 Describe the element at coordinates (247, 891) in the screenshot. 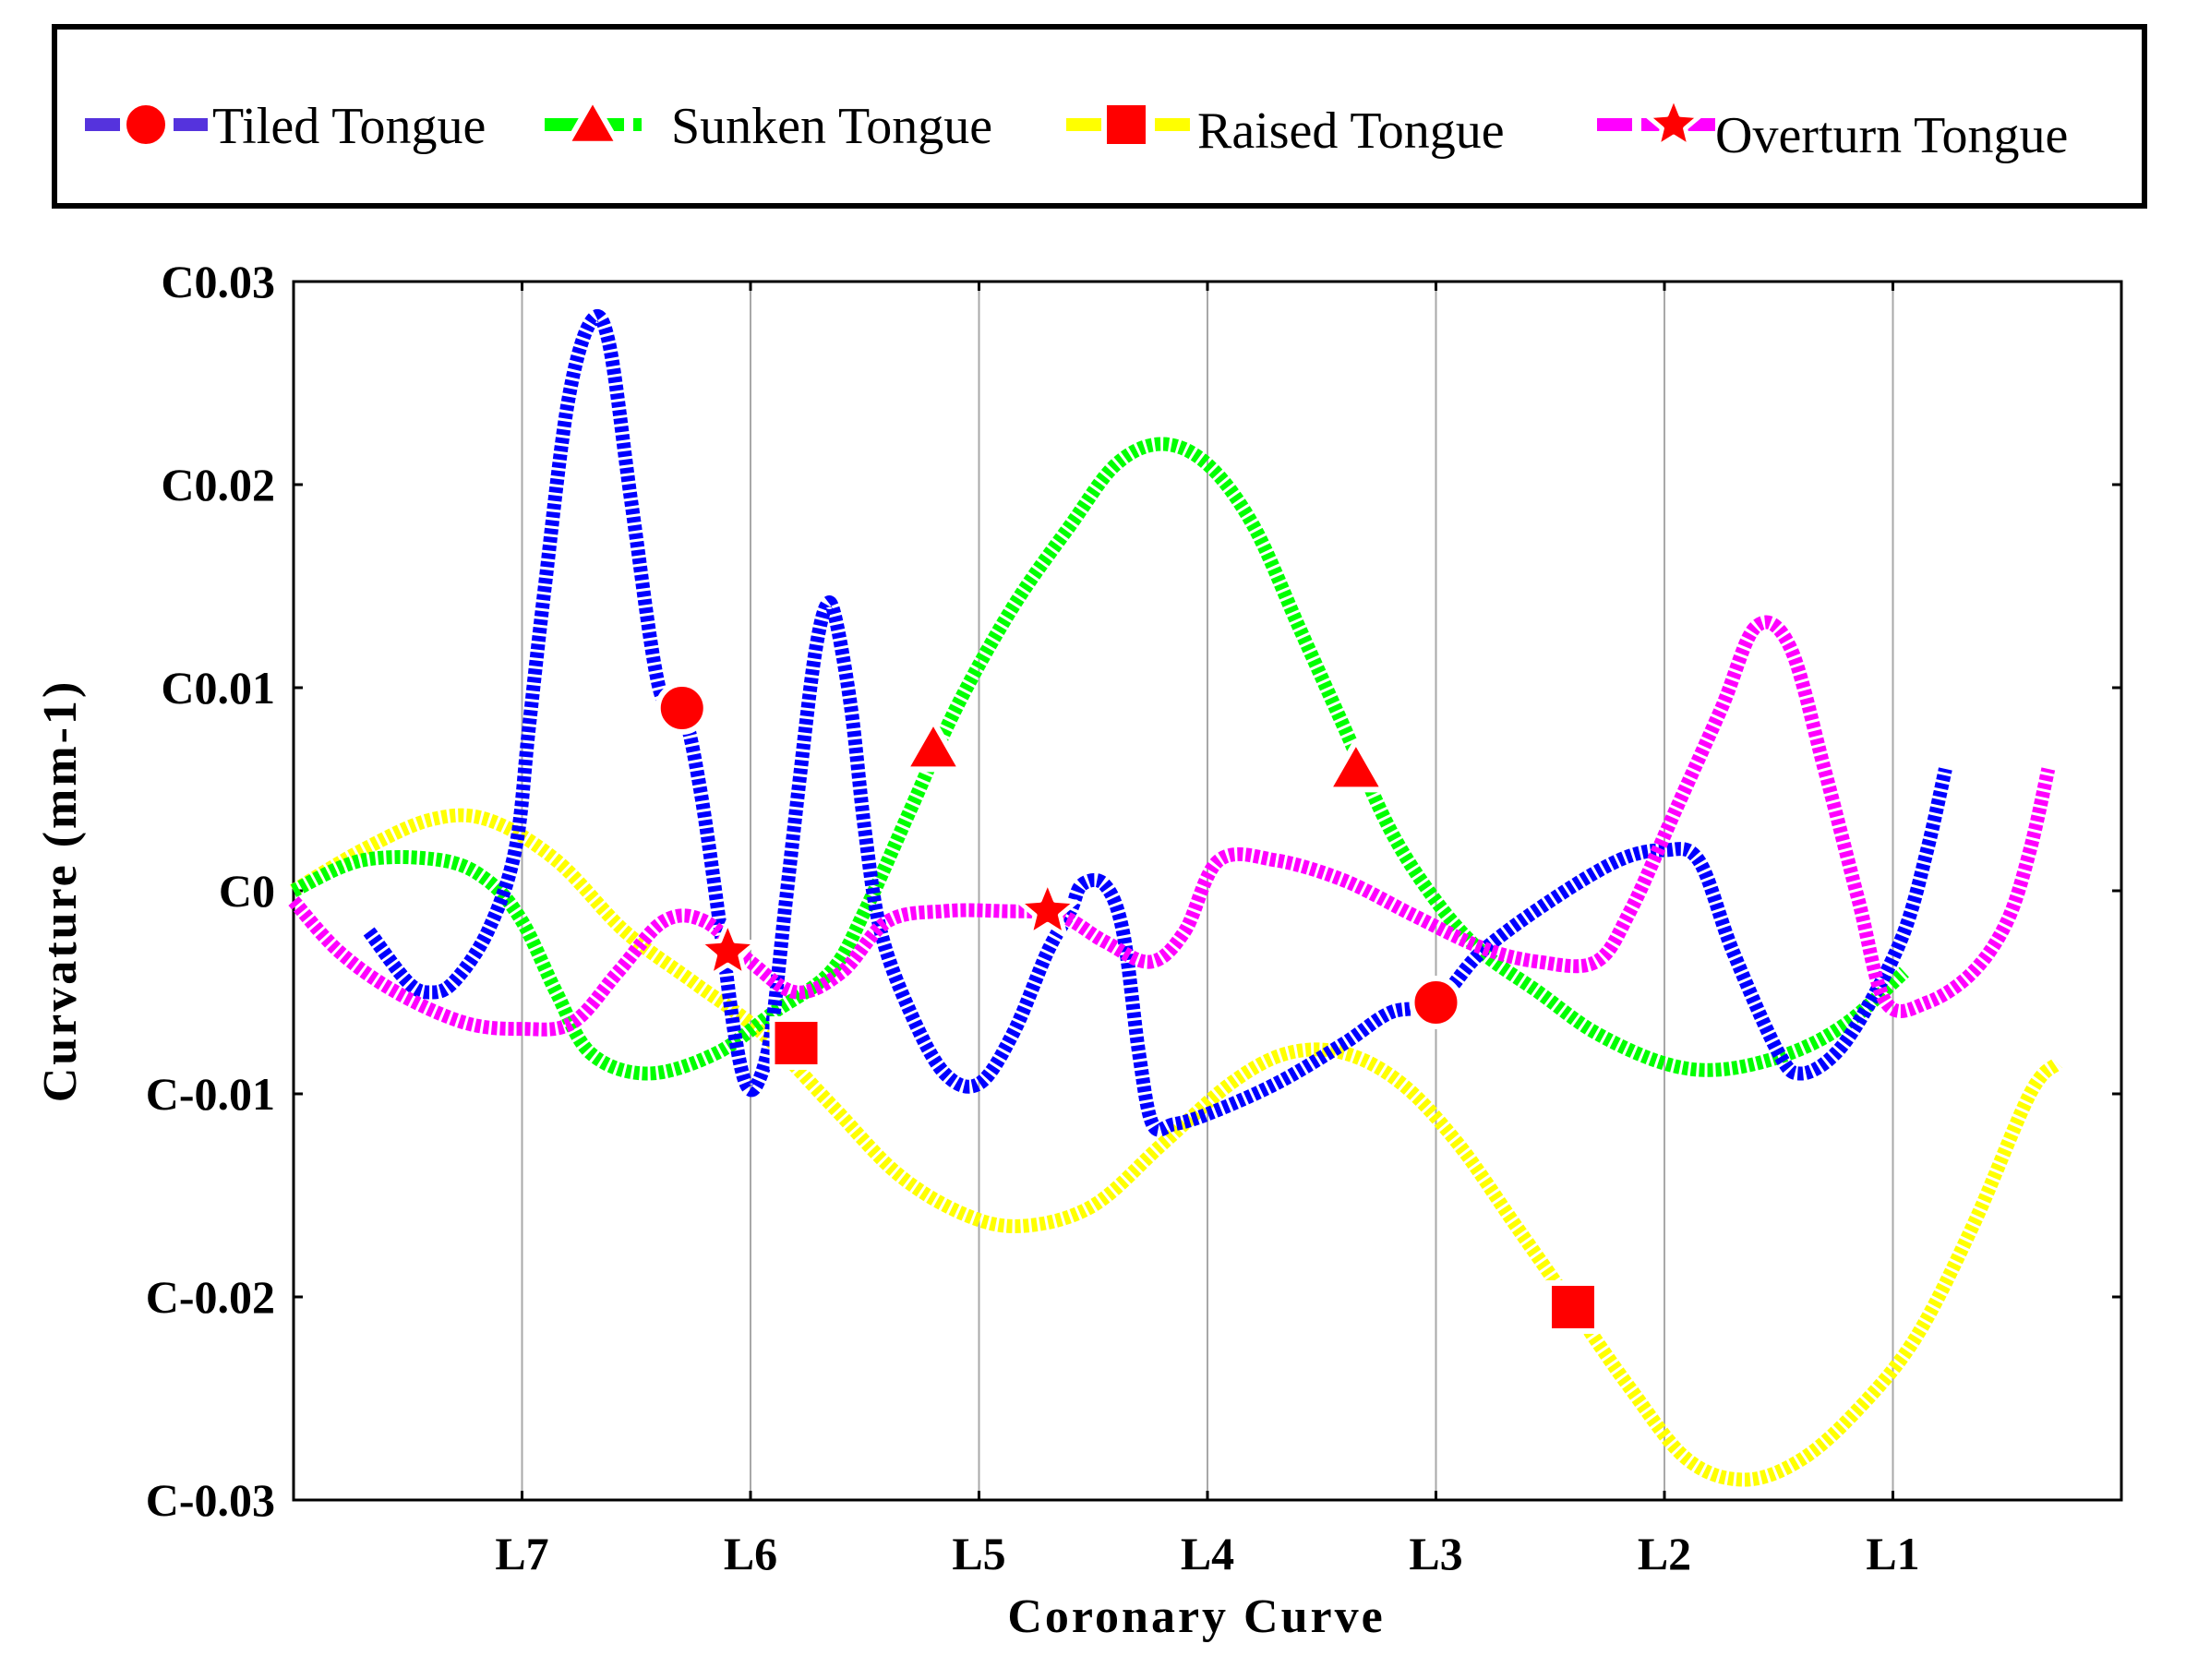

I see `y-tick-label: C0` at that location.